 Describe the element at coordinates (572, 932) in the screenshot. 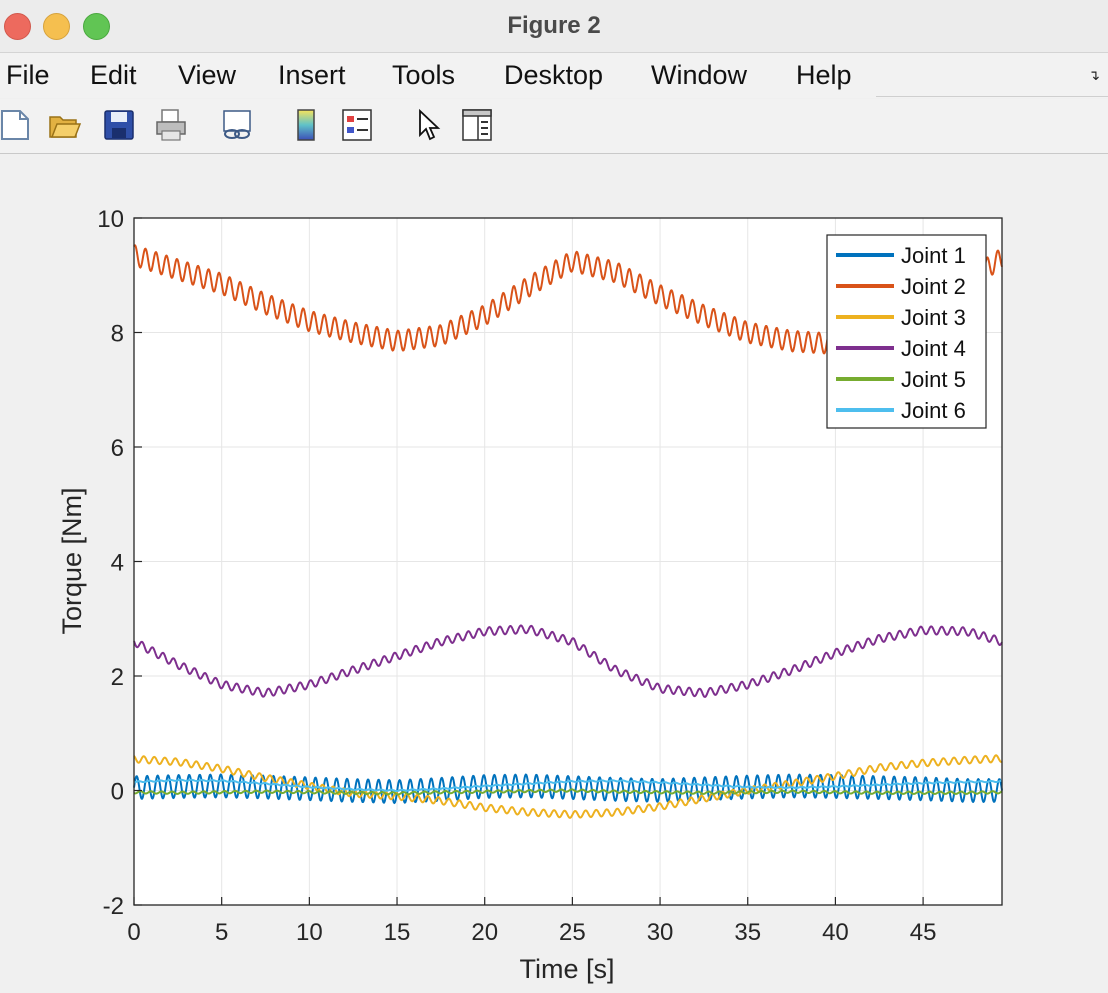

I see `x-tick-label: 25` at that location.